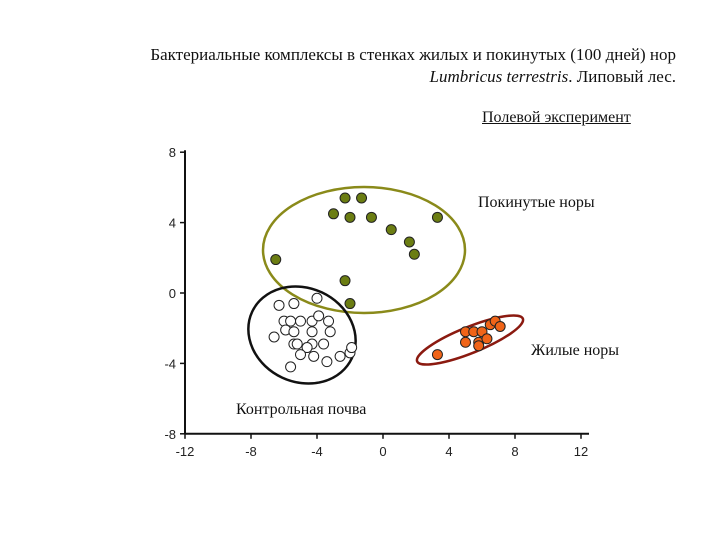 This screenshot has width=720, height=540. I want to click on x-tick-label: 12, so click(581, 451).